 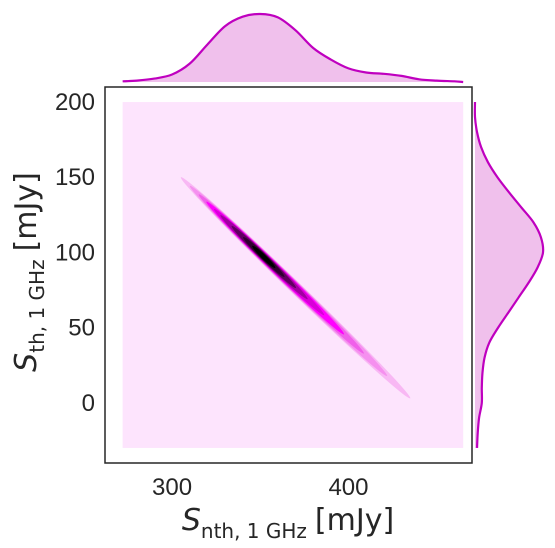 What do you see at coordinates (254, 531) in the screenshot?
I see `x-axis-label-subscript: nth, 1 GHz` at bounding box center [254, 531].